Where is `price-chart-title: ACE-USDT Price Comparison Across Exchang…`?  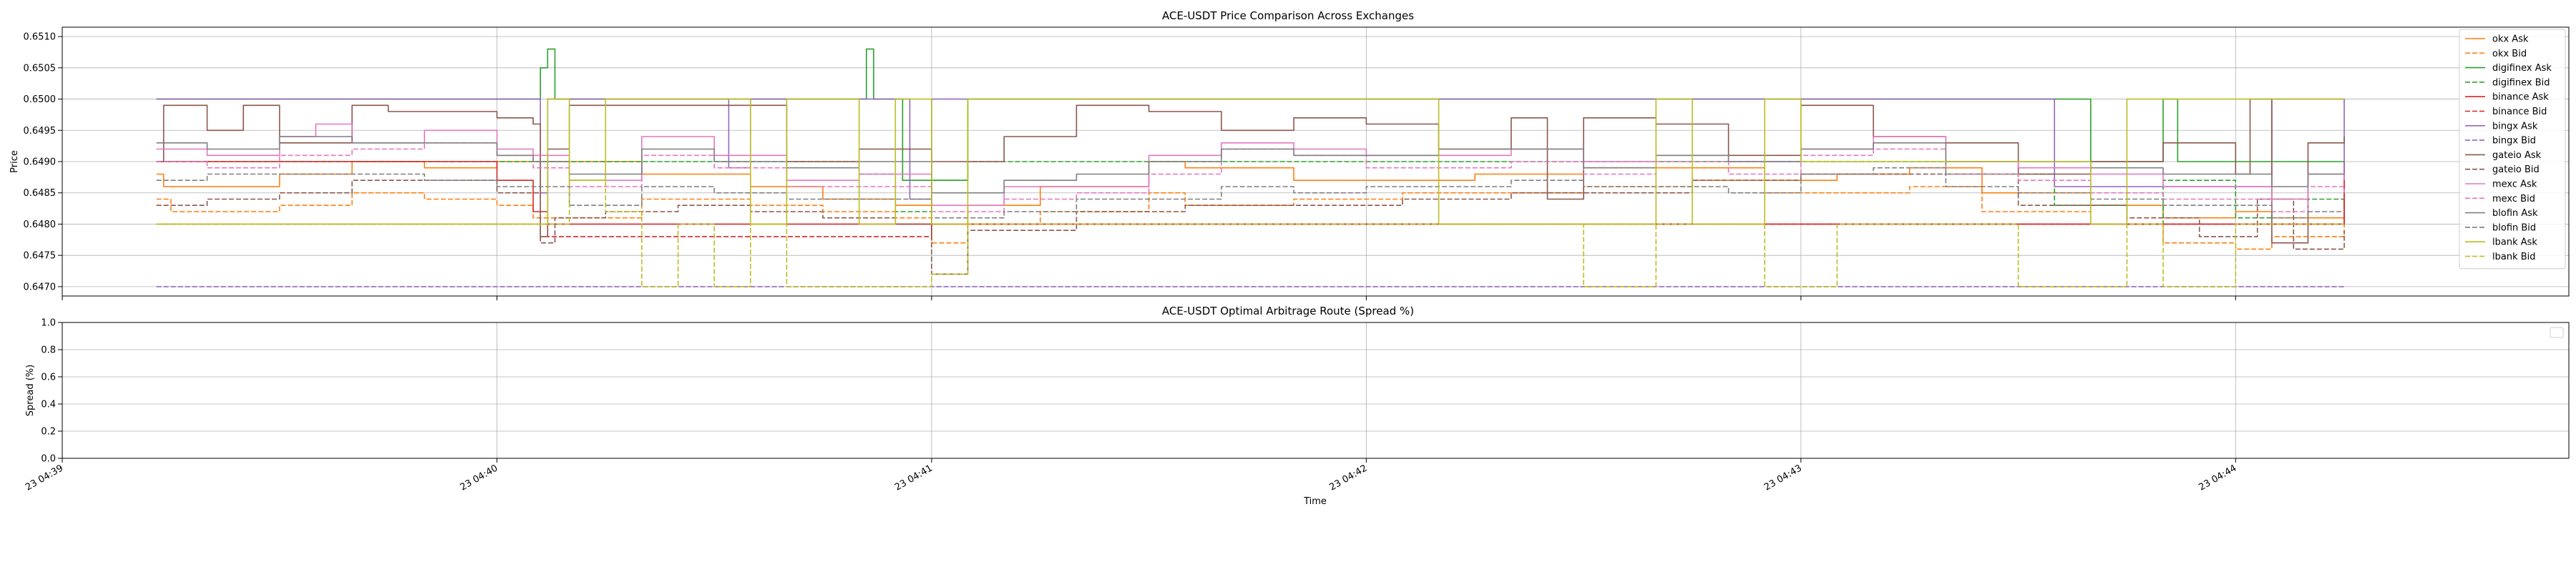 price-chart-title: ACE-USDT Price Comparison Across Exchang… is located at coordinates (1288, 15).